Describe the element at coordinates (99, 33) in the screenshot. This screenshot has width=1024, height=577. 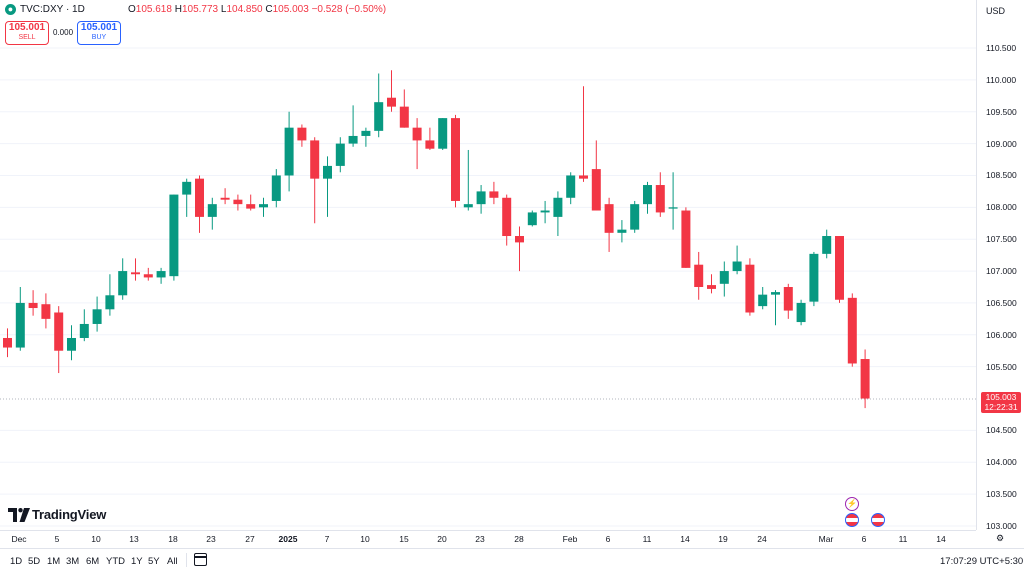
I see `buy-button: 105.001 BUY` at that location.